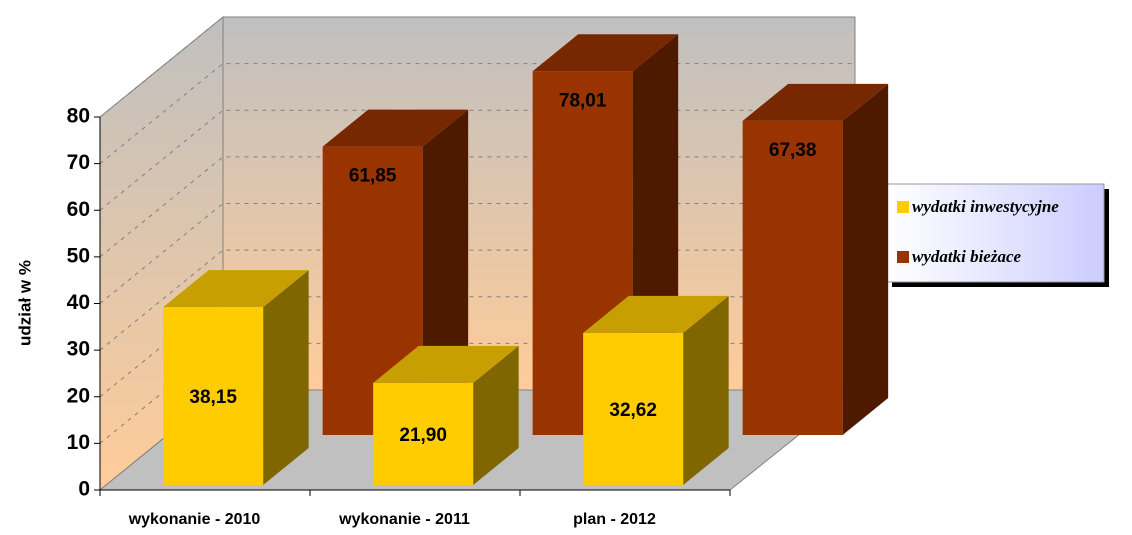 Image resolution: width=1132 pixels, height=535 pixels. Describe the element at coordinates (78, 349) in the screenshot. I see `y-tick-label: 30` at that location.